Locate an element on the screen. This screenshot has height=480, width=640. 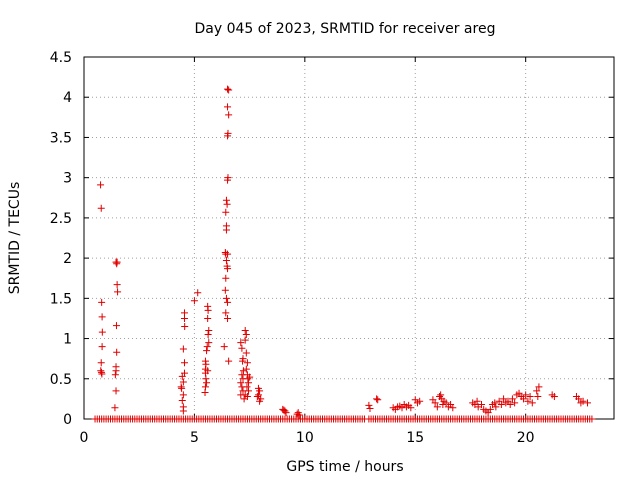
y-tick-label: 2.5 is located at coordinates (61, 219).